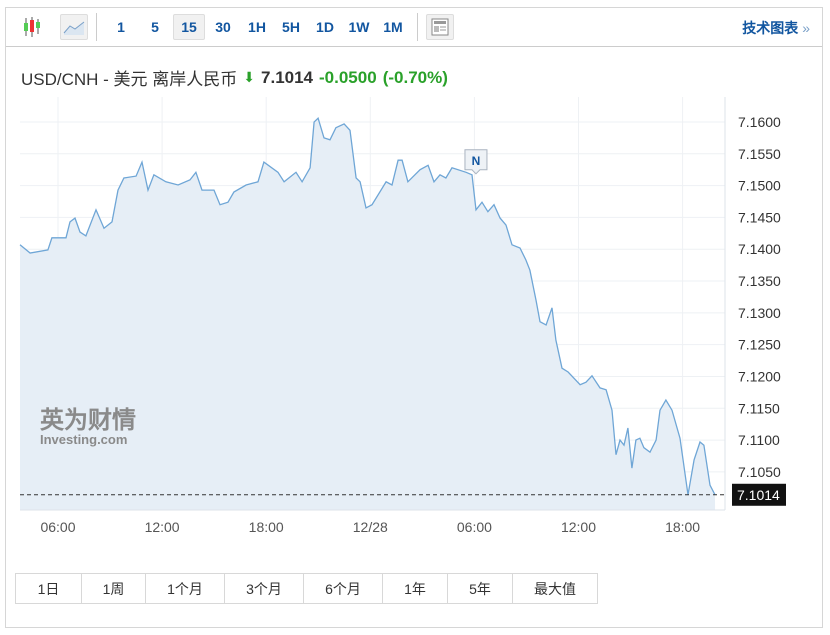 This screenshot has height=635, width=830. Describe the element at coordinates (759, 472) in the screenshot. I see `y-tick-label: 7.1050` at that location.